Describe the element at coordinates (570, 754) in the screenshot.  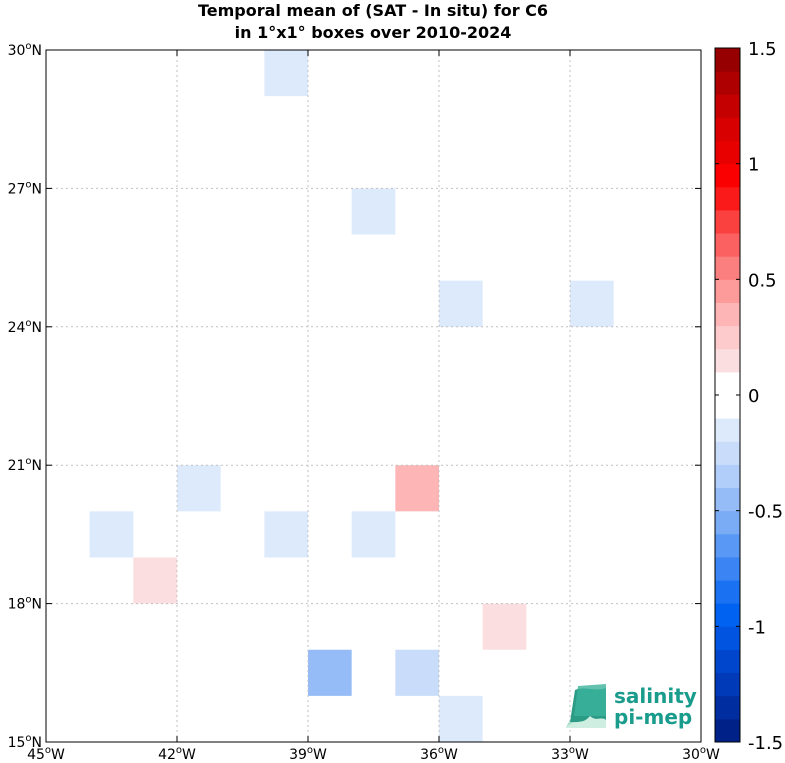
I see `x-tick-label: 33oW` at that location.